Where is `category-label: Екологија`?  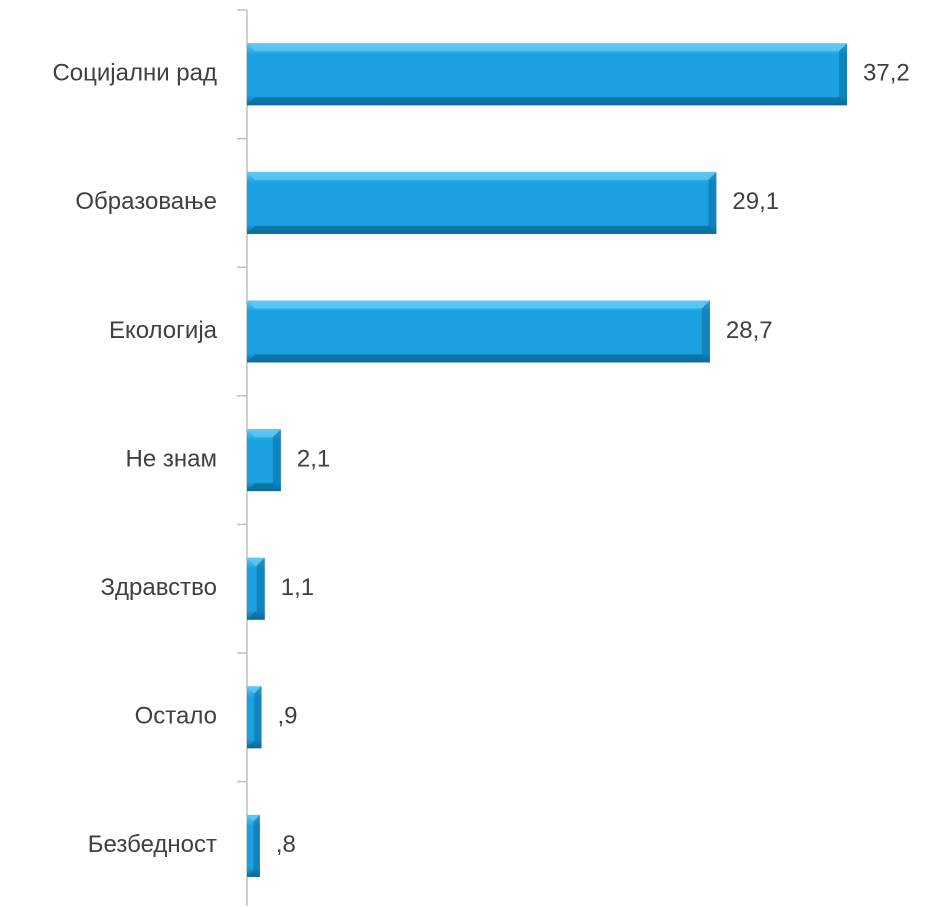 category-label: Екологија is located at coordinates (163, 330).